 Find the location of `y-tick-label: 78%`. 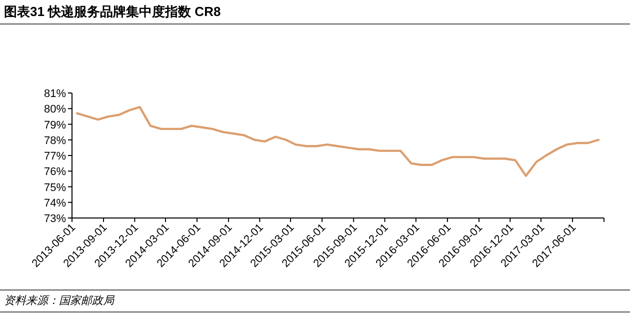

y-tick-label: 78% is located at coordinates (55, 140).